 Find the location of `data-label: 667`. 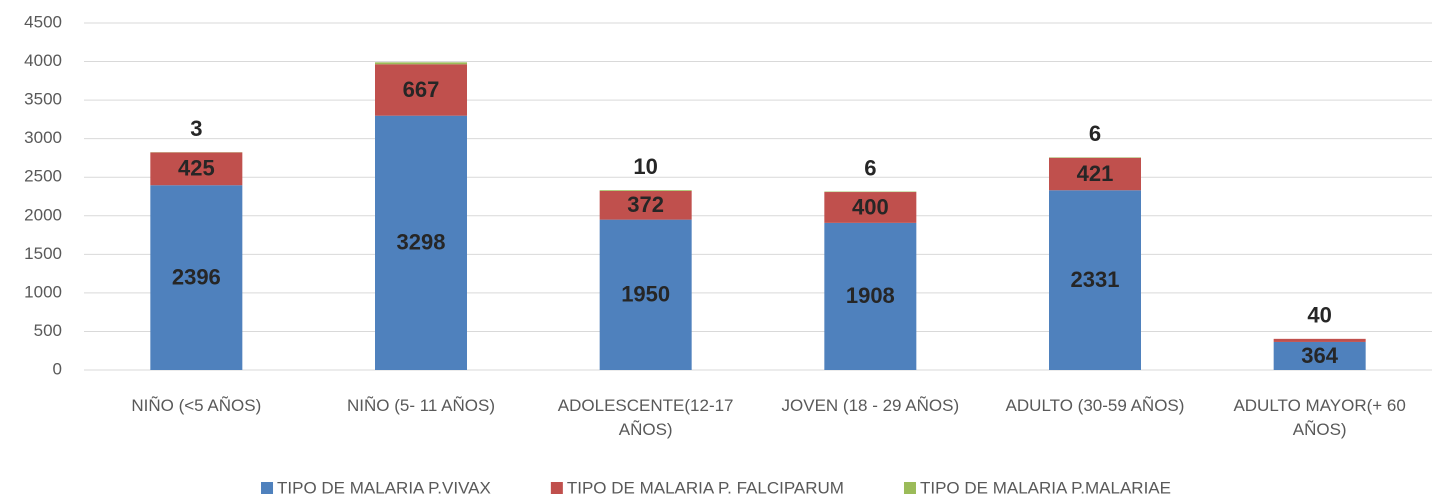

data-label: 667 is located at coordinates (421, 89).